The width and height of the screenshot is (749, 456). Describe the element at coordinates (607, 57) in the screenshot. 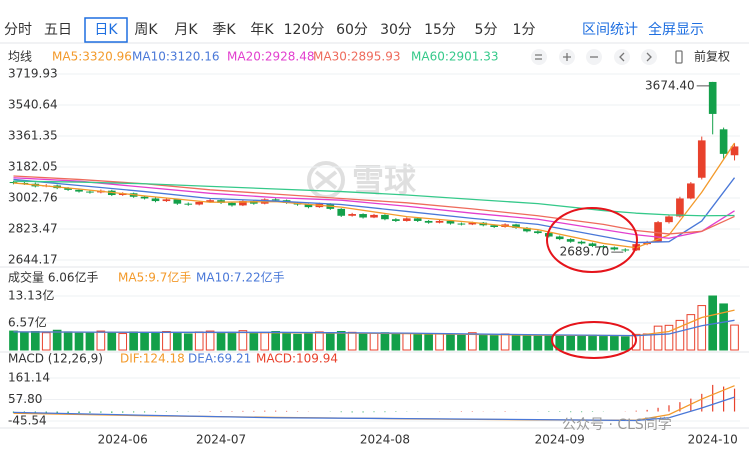

I see `toolbar-icons` at that location.